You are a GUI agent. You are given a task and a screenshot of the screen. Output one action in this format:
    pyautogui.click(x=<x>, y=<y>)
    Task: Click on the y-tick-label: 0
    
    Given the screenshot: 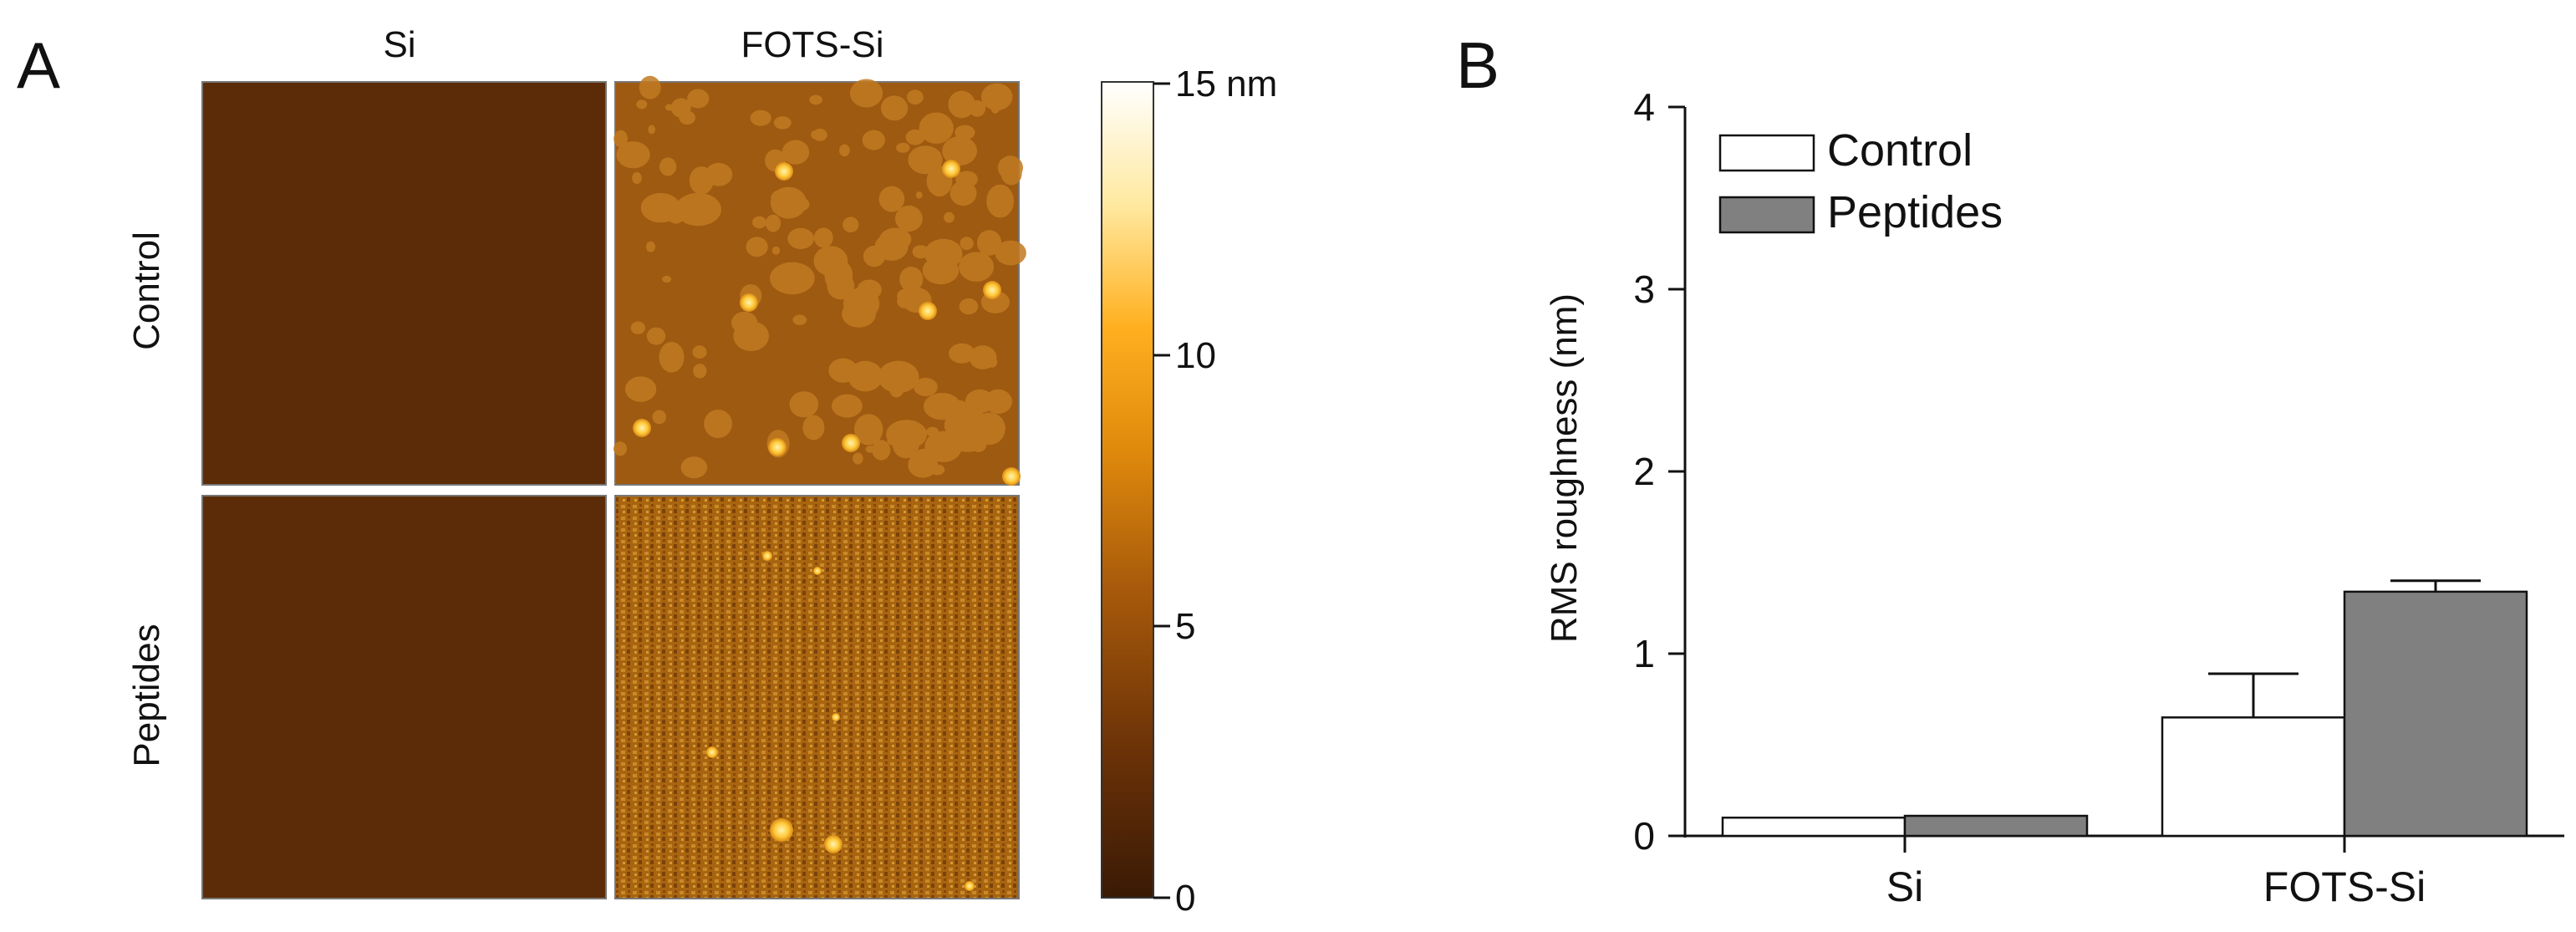 What is the action you would take?
    pyautogui.click(x=1644, y=836)
    